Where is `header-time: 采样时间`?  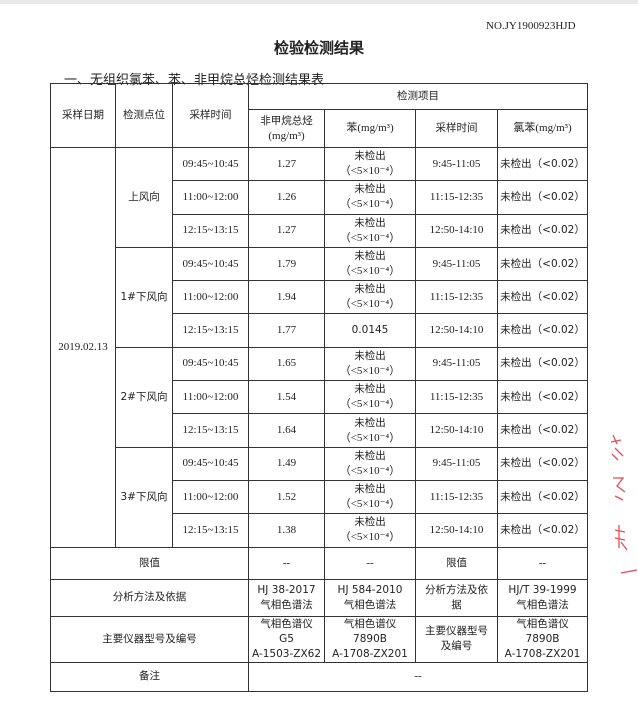
header-time: 采样时间 is located at coordinates (210, 115).